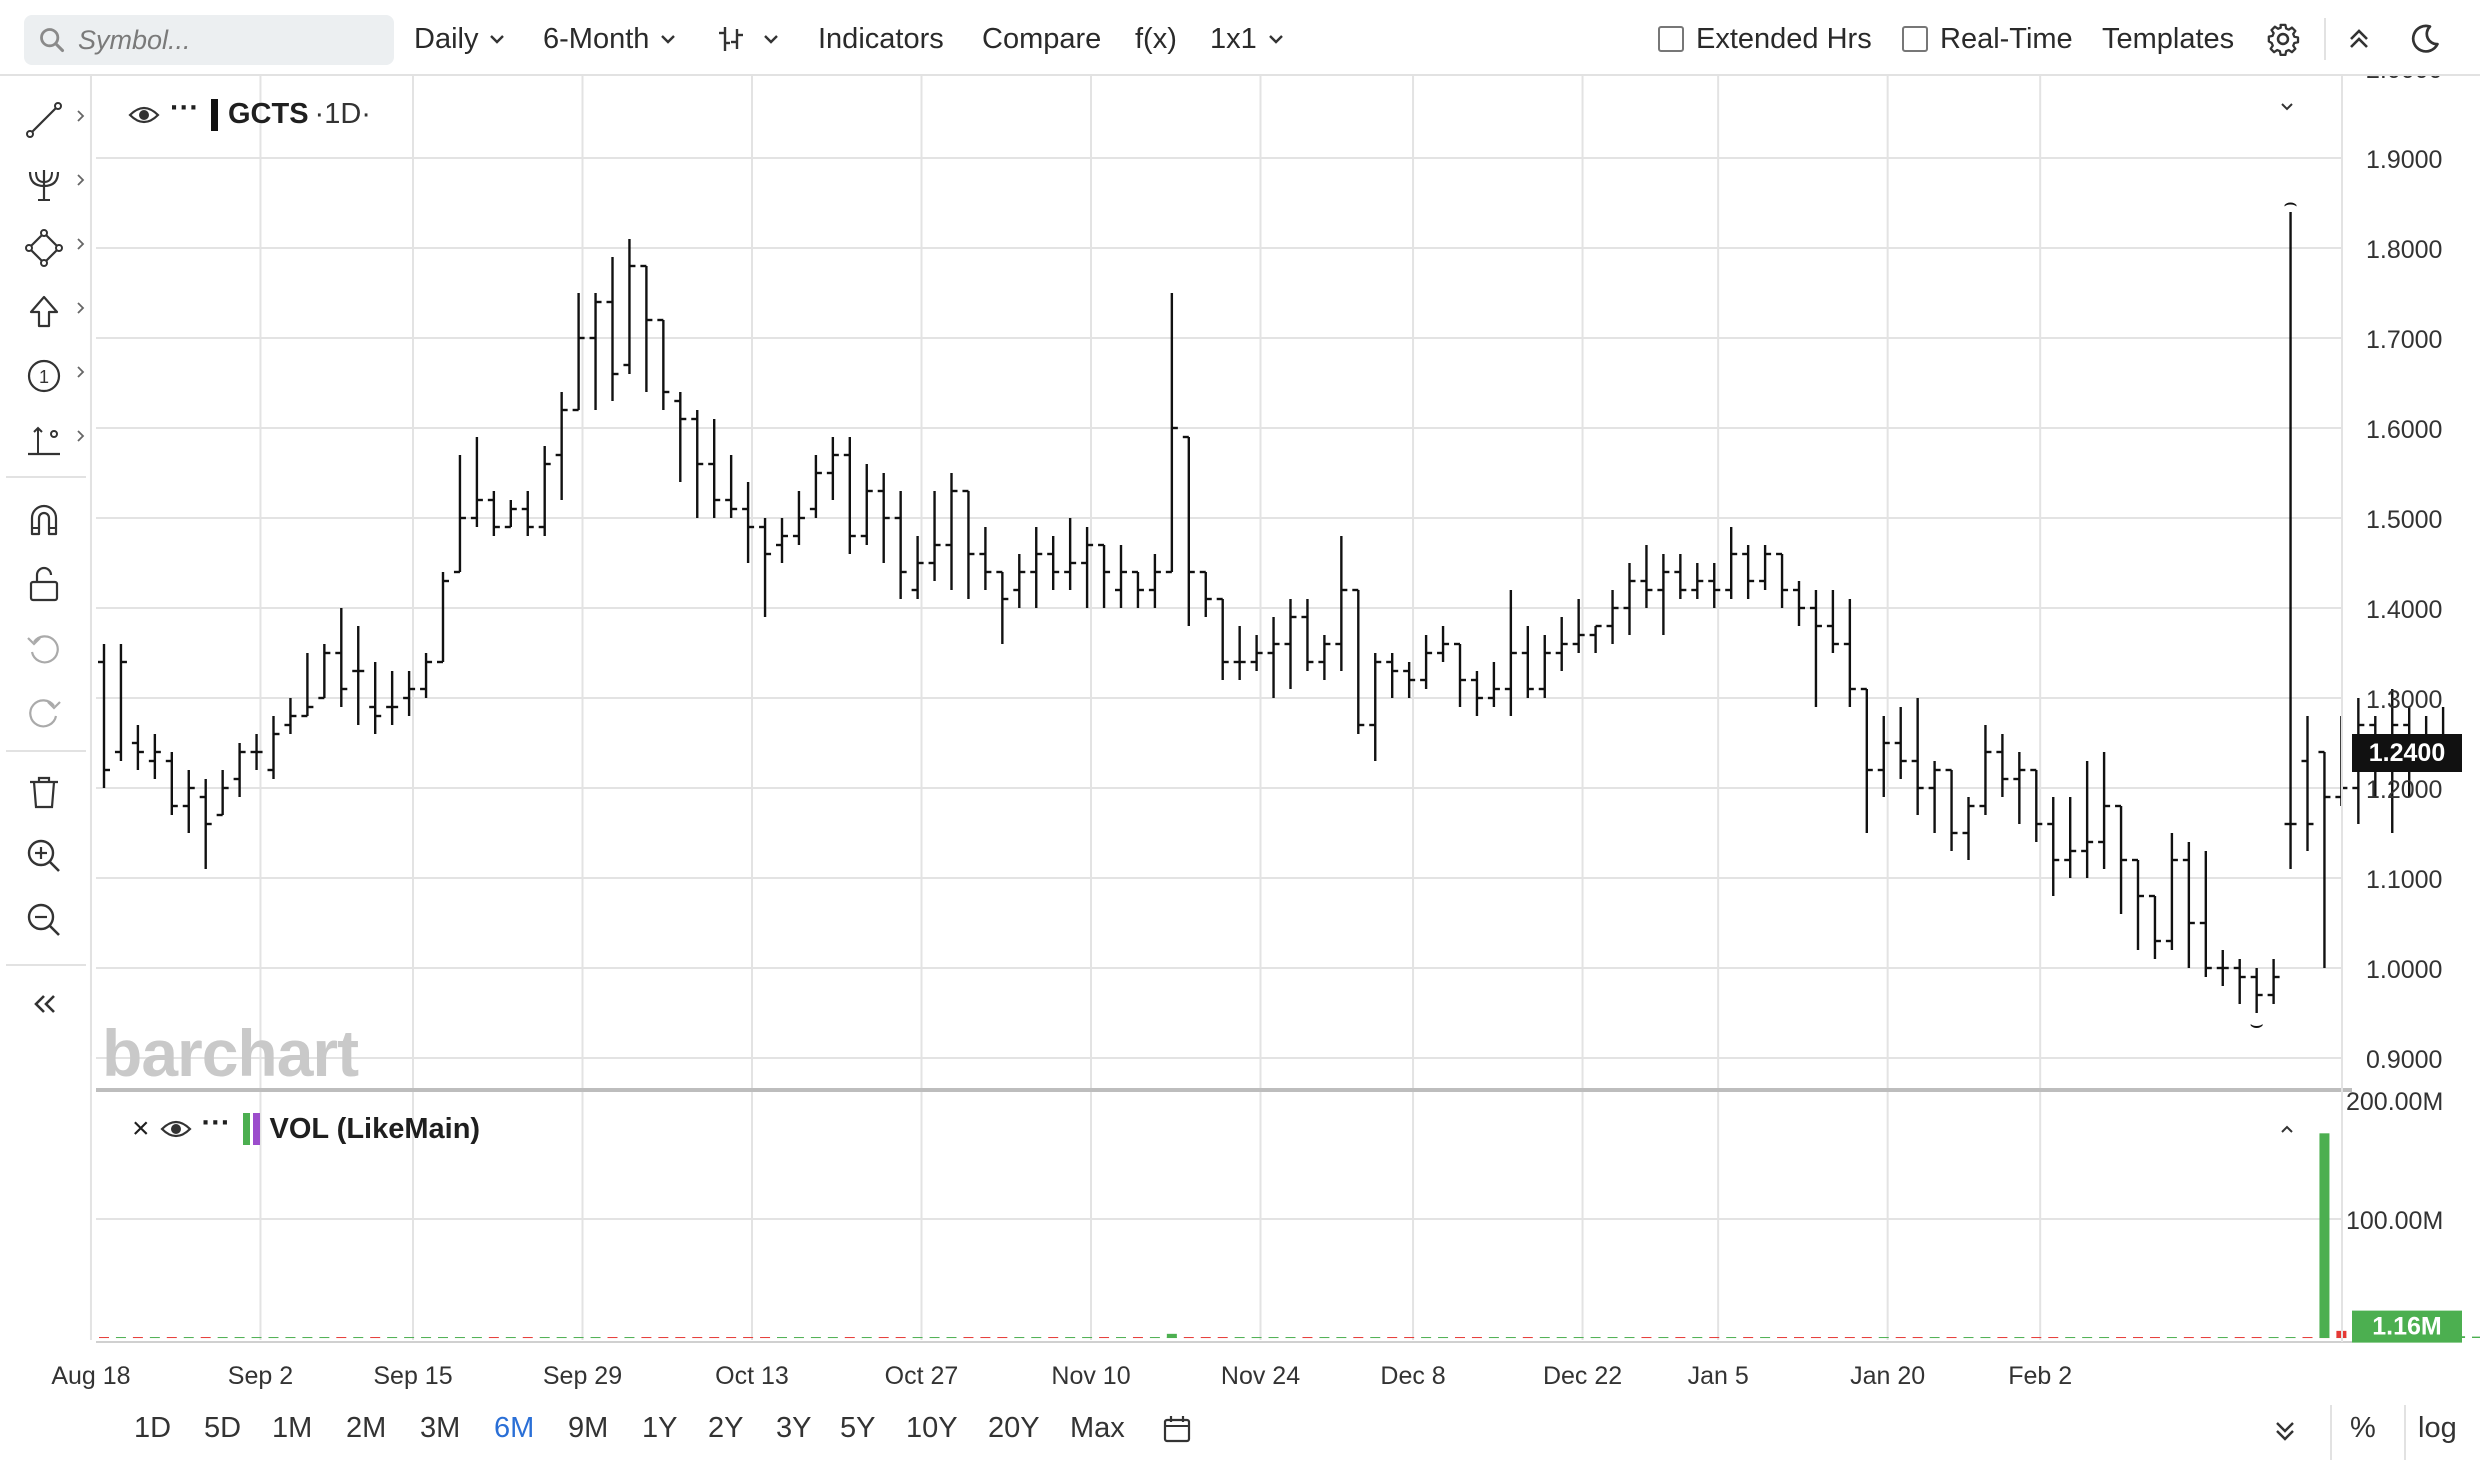 This screenshot has width=2480, height=1469. I want to click on range-button-max: Max, so click(1097, 1428).